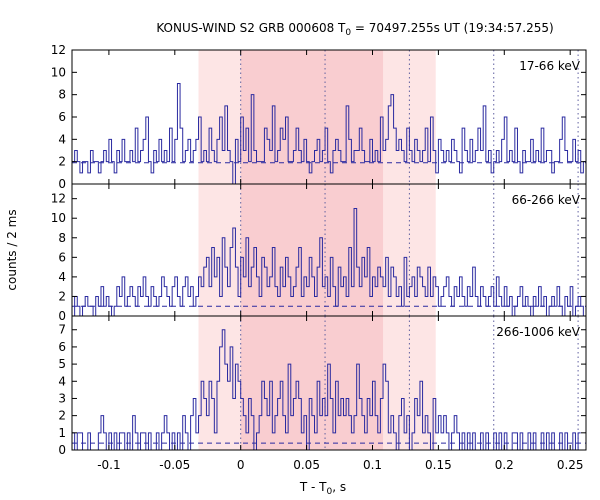  Describe the element at coordinates (546, 200) in the screenshot. I see `energy-band-label: 66-266 keV` at that location.